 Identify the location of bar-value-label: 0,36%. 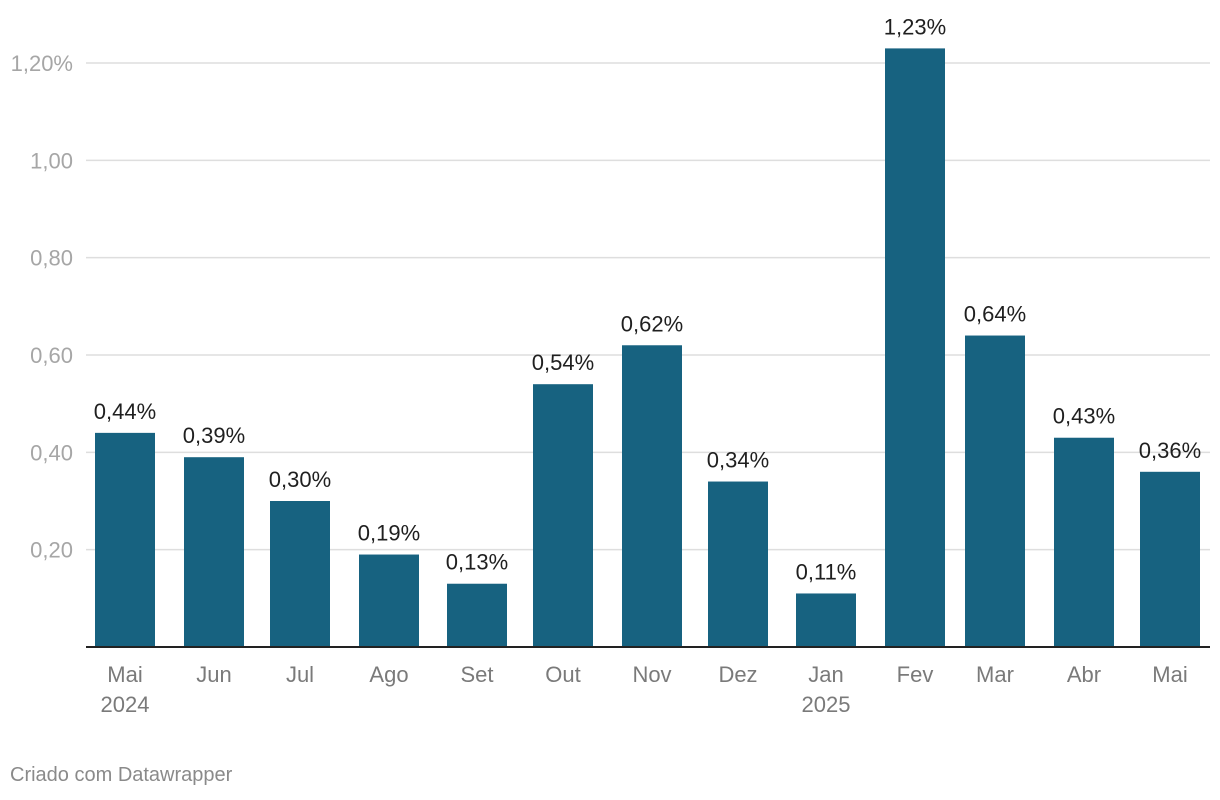
(1170, 450).